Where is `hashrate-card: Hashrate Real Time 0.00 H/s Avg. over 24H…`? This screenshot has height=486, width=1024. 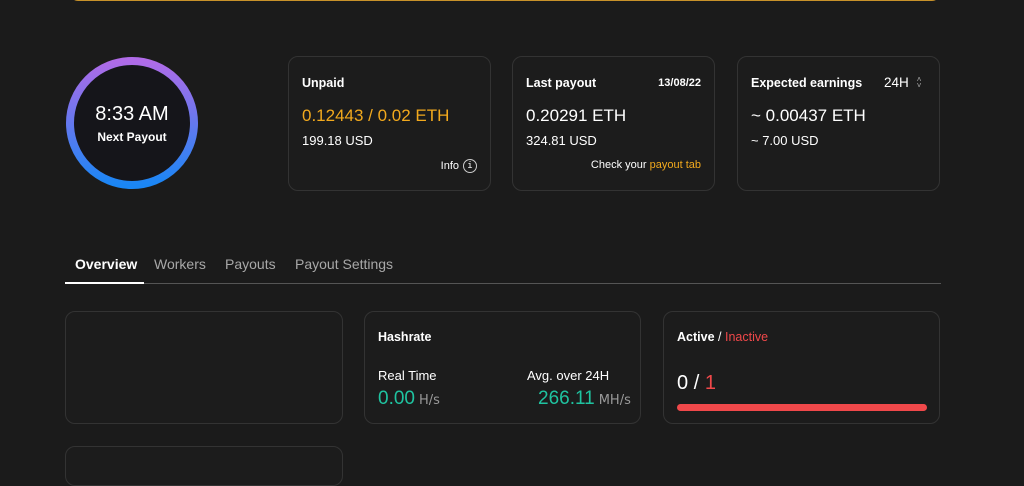 hashrate-card: Hashrate Real Time 0.00 H/s Avg. over 24H… is located at coordinates (502, 367).